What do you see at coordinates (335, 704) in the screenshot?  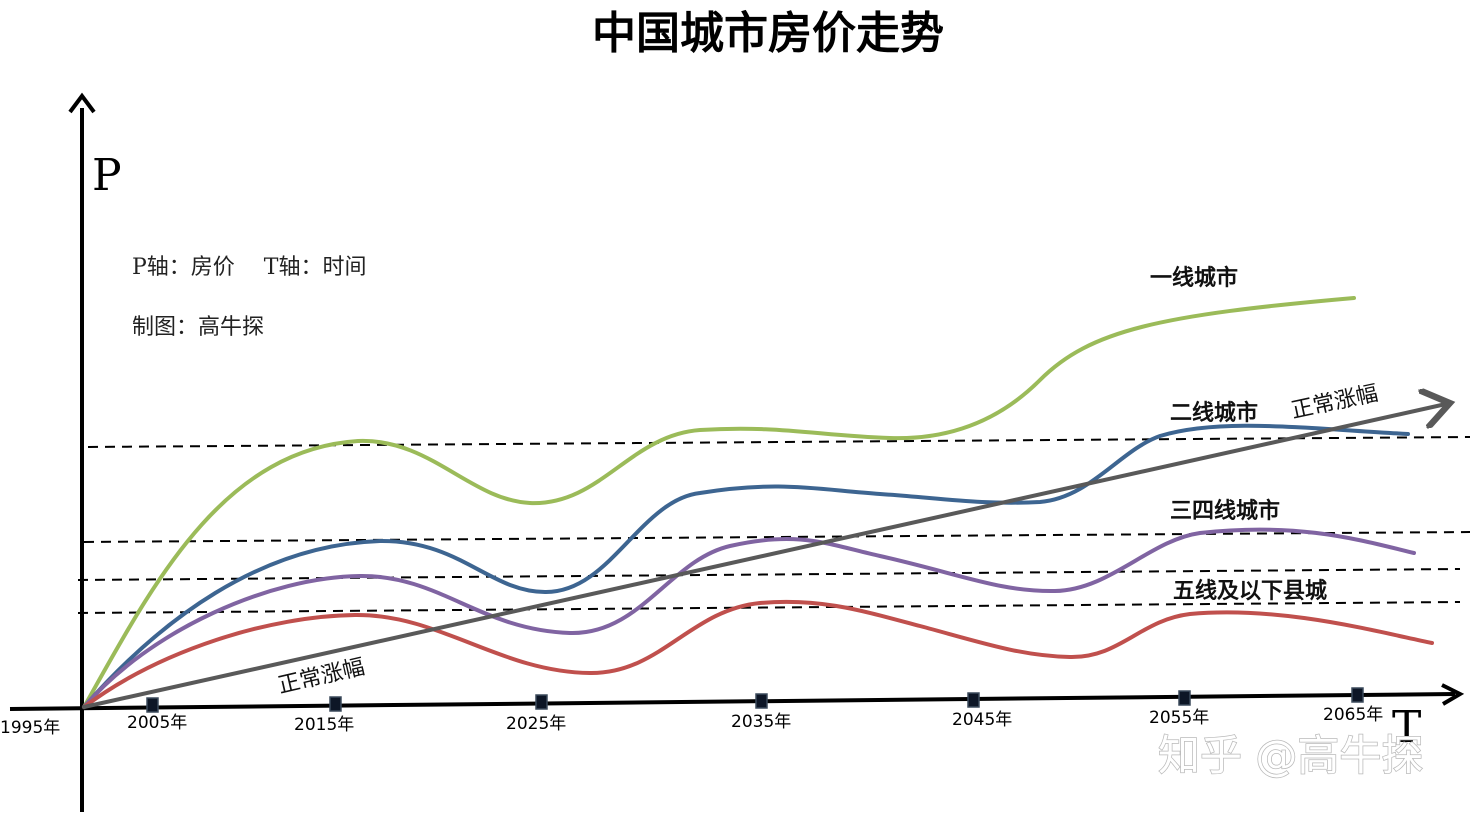 I see `tick-marker-2015` at bounding box center [335, 704].